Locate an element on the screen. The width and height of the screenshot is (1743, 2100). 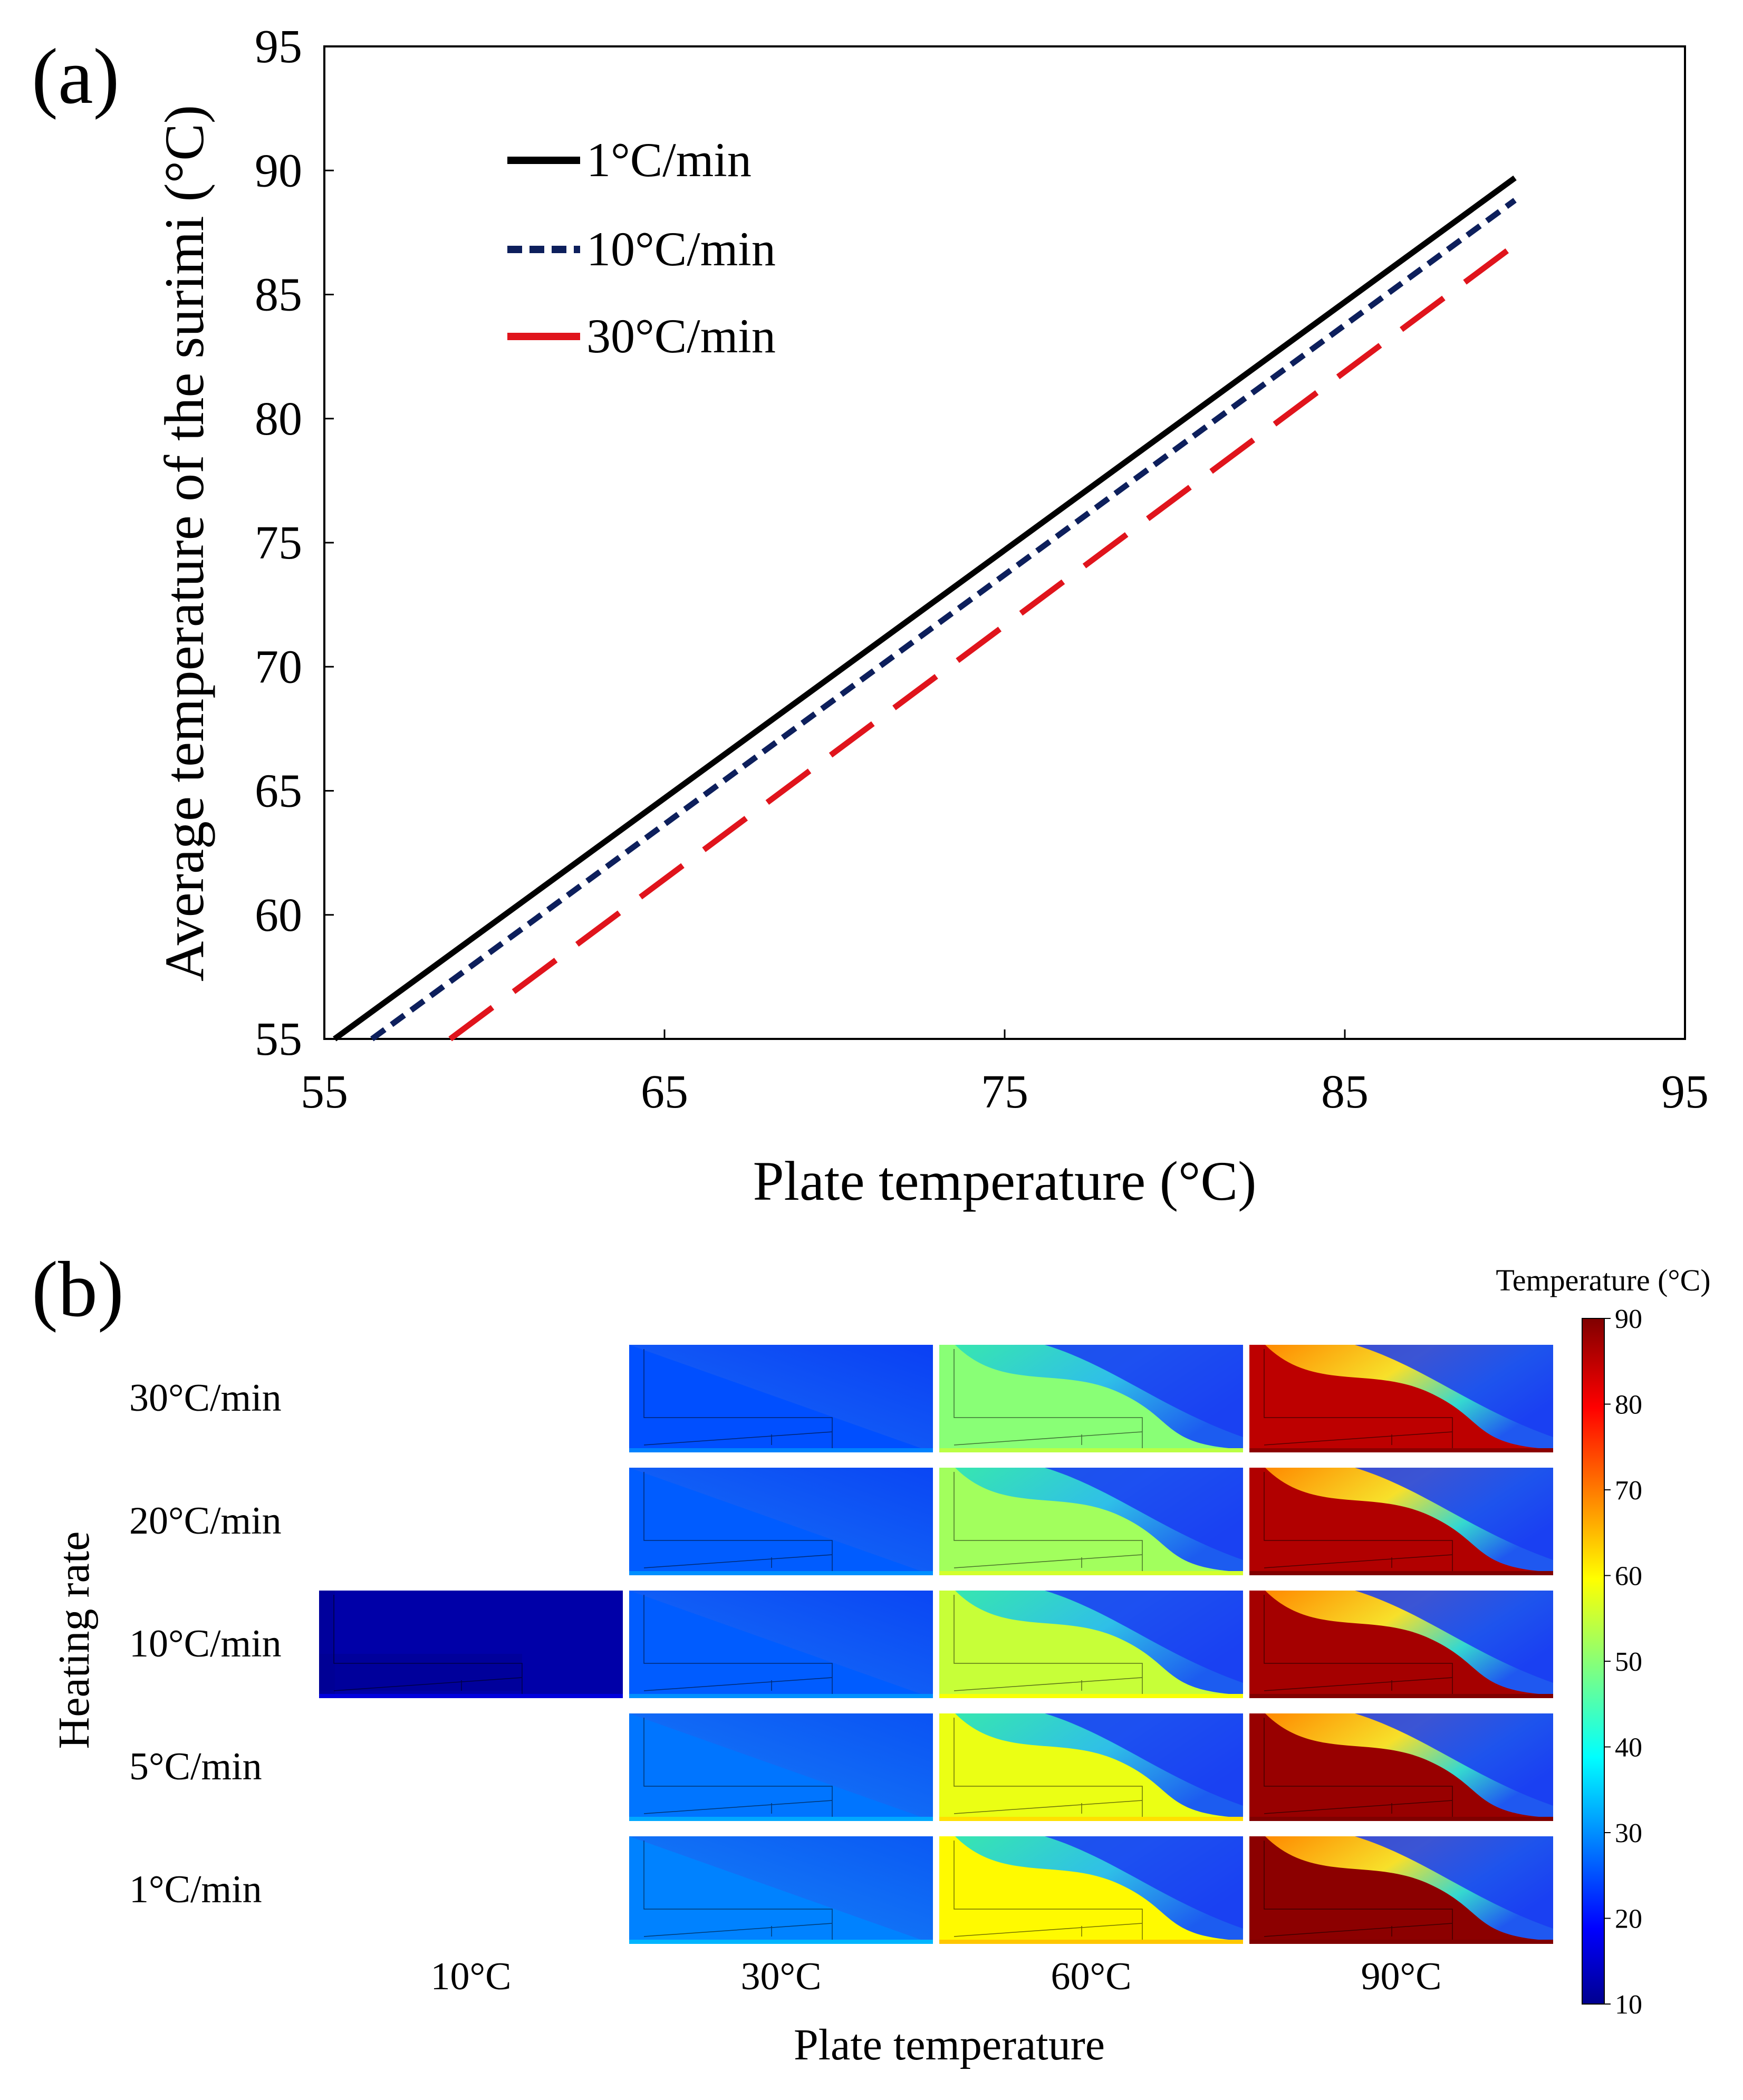
column-label: 90°C is located at coordinates (1401, 1977).